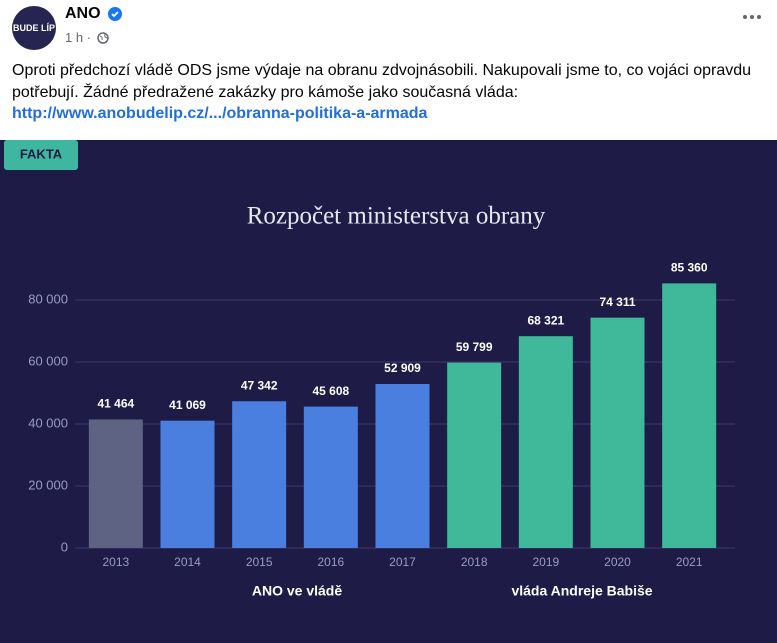  Describe the element at coordinates (48, 422) in the screenshot. I see `y-tick-label: 40 000` at that location.